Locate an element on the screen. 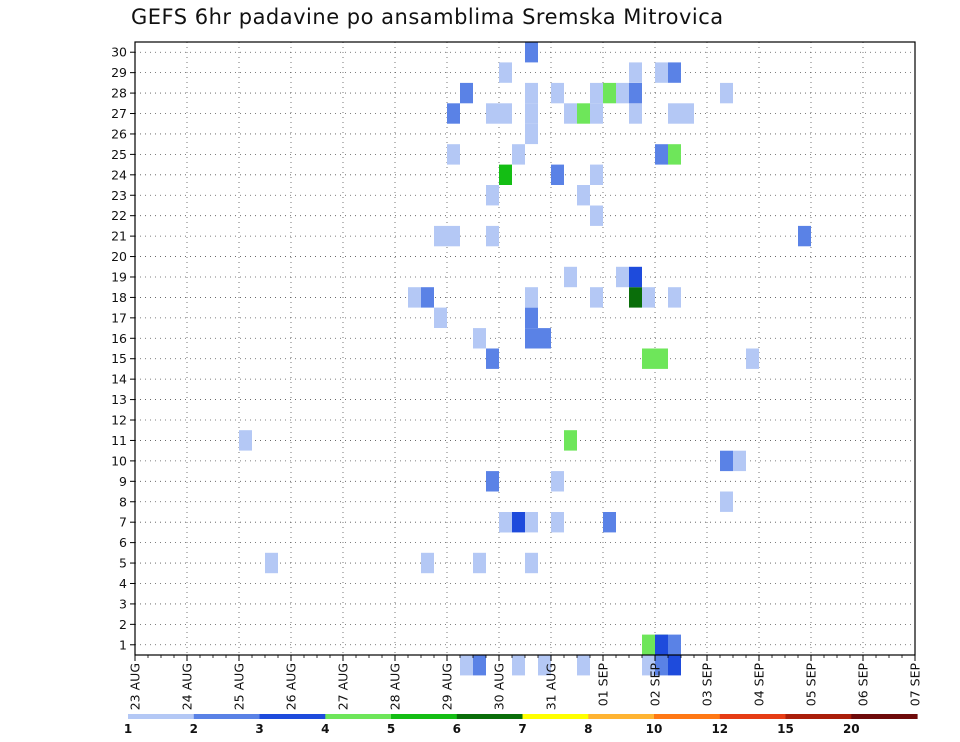  x-tick-label: 25 AUG is located at coordinates (239, 686).